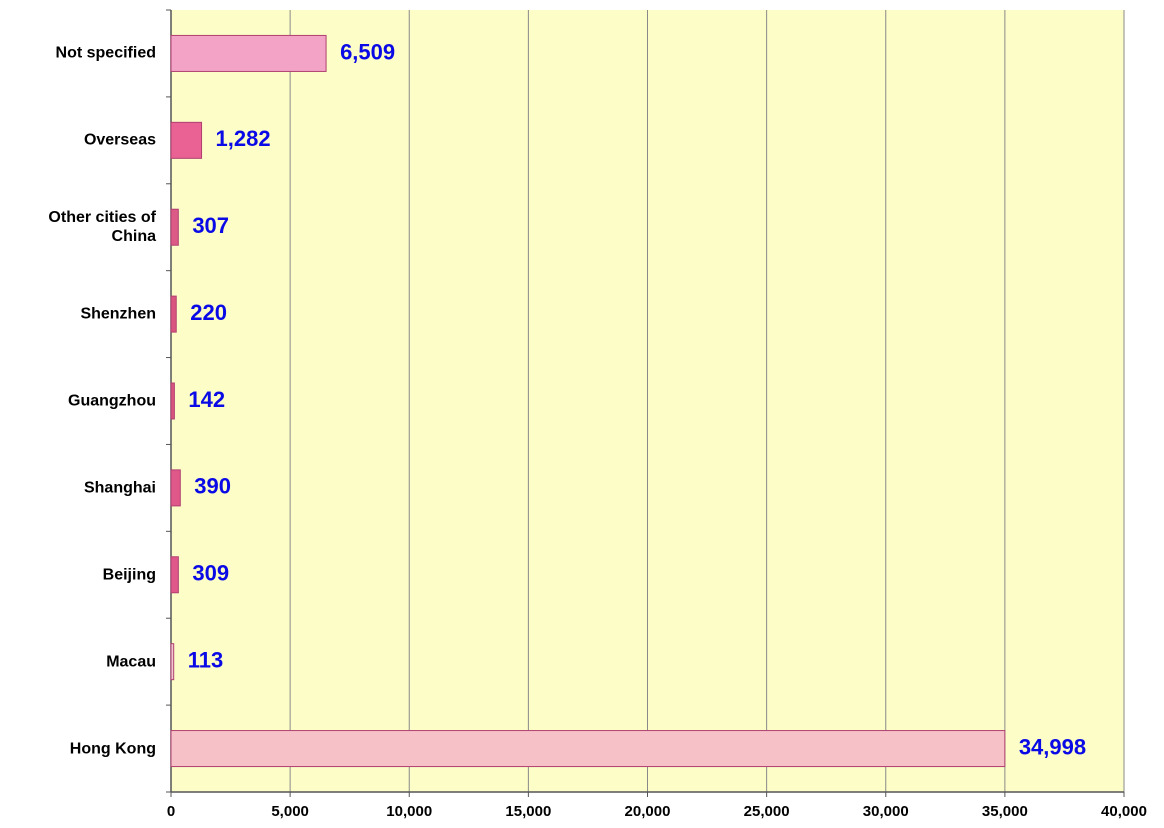 The width and height of the screenshot is (1164, 828). What do you see at coordinates (112, 401) in the screenshot?
I see `y-tick-label: Guangzhou` at bounding box center [112, 401].